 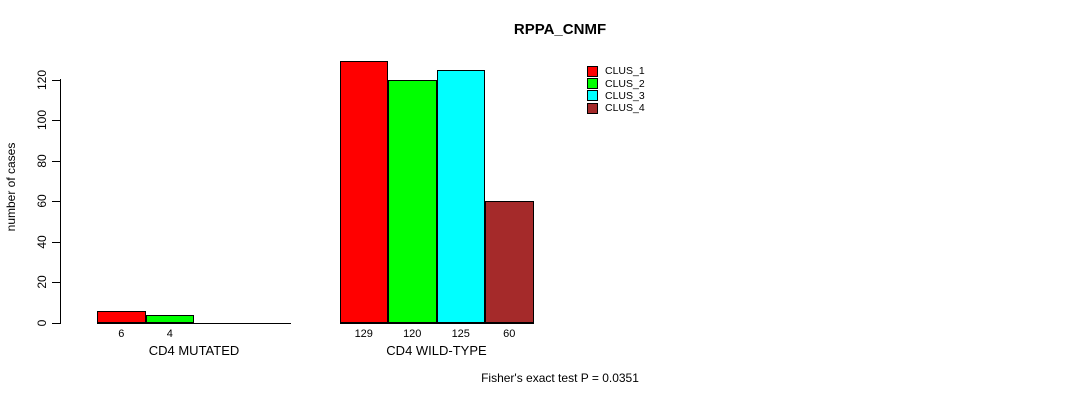 I want to click on bar-value-label: 125, so click(x=460, y=334).